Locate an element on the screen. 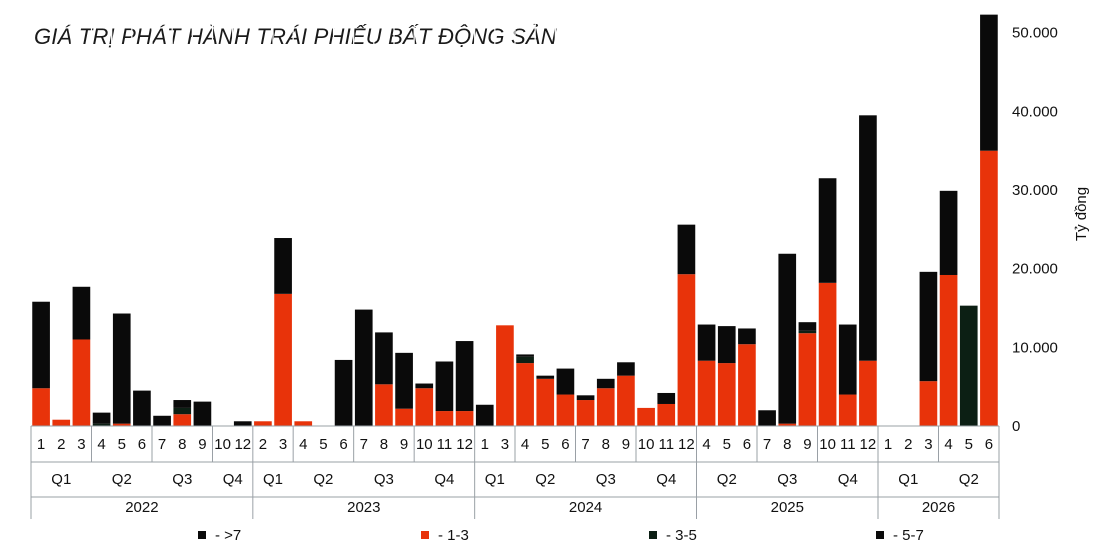  x-year-label: 2026 is located at coordinates (938, 507).